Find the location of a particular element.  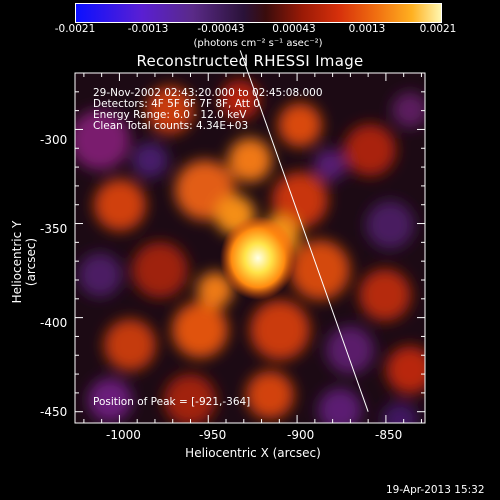

y-tick-label: -300 is located at coordinates (54, 140).